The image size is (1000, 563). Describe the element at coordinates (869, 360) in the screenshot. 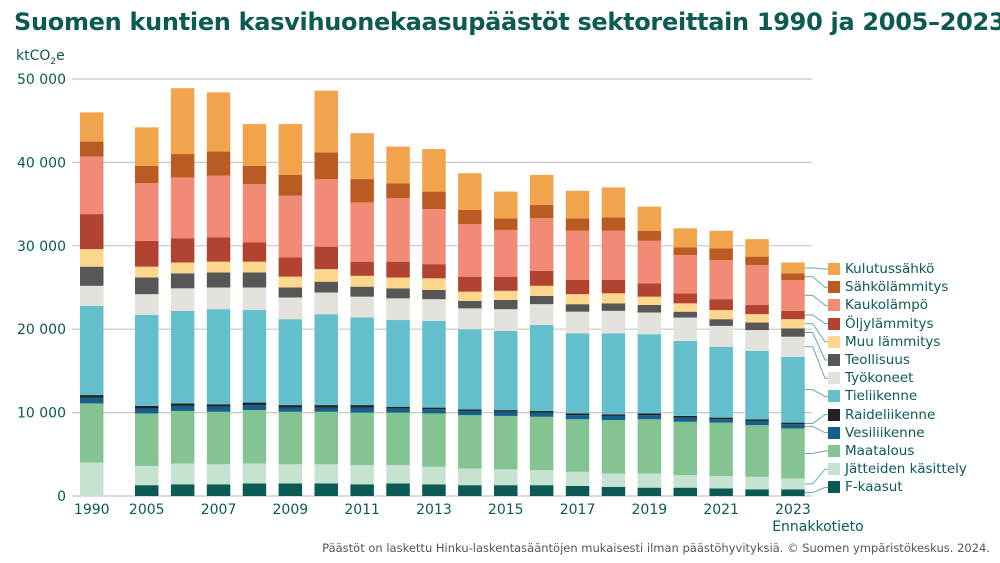

I see `legend-item: Teollisuus` at that location.